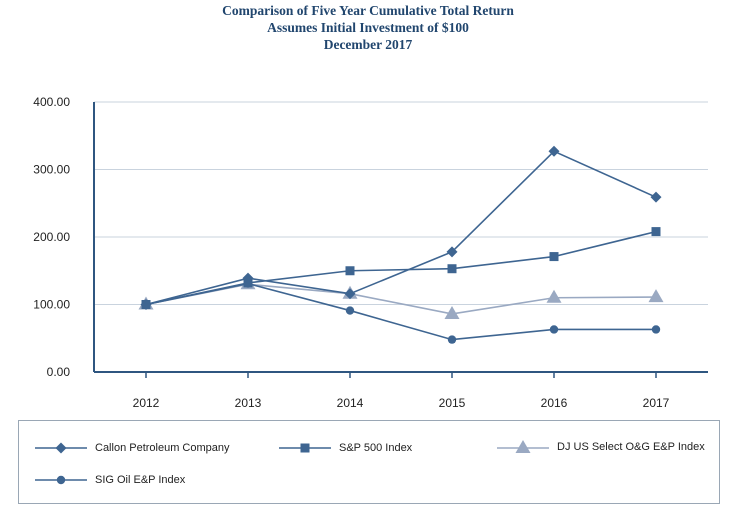 This screenshot has height=512, width=736. I want to click on series-line-sig-oil-e-p-index, so click(400, 311).